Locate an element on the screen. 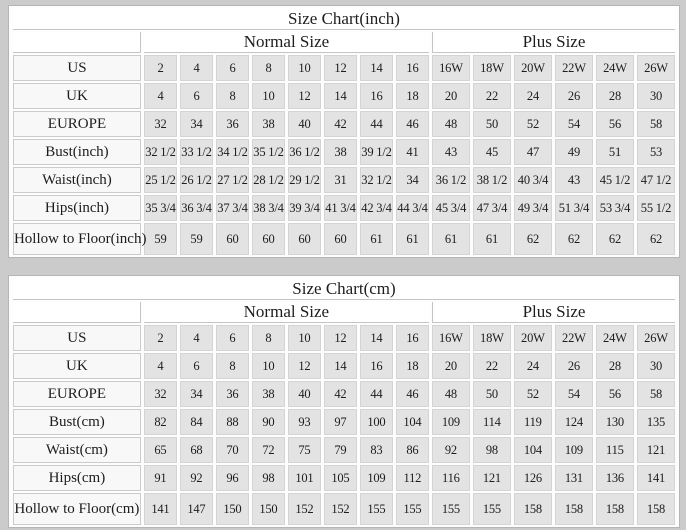 Image resolution: width=686 pixels, height=530 pixels. size-cell: 136 is located at coordinates (614, 478).